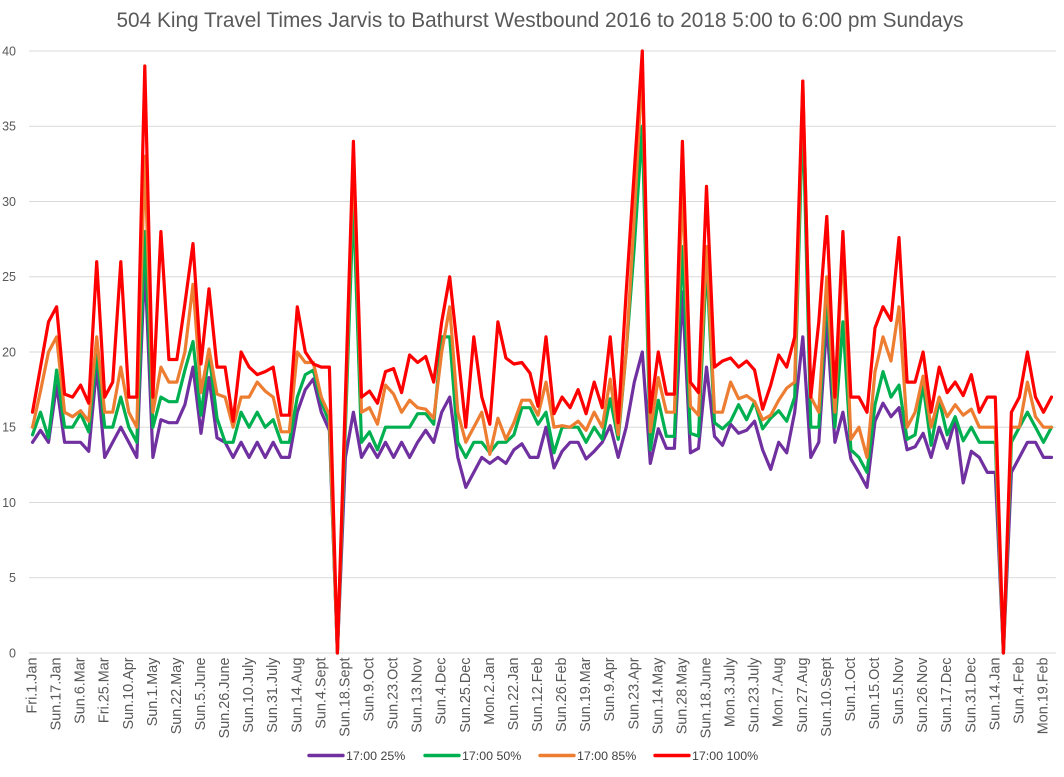 The width and height of the screenshot is (1064, 777). Describe the element at coordinates (375, 756) in the screenshot. I see `svg-text: 17:00 25%` at that location.